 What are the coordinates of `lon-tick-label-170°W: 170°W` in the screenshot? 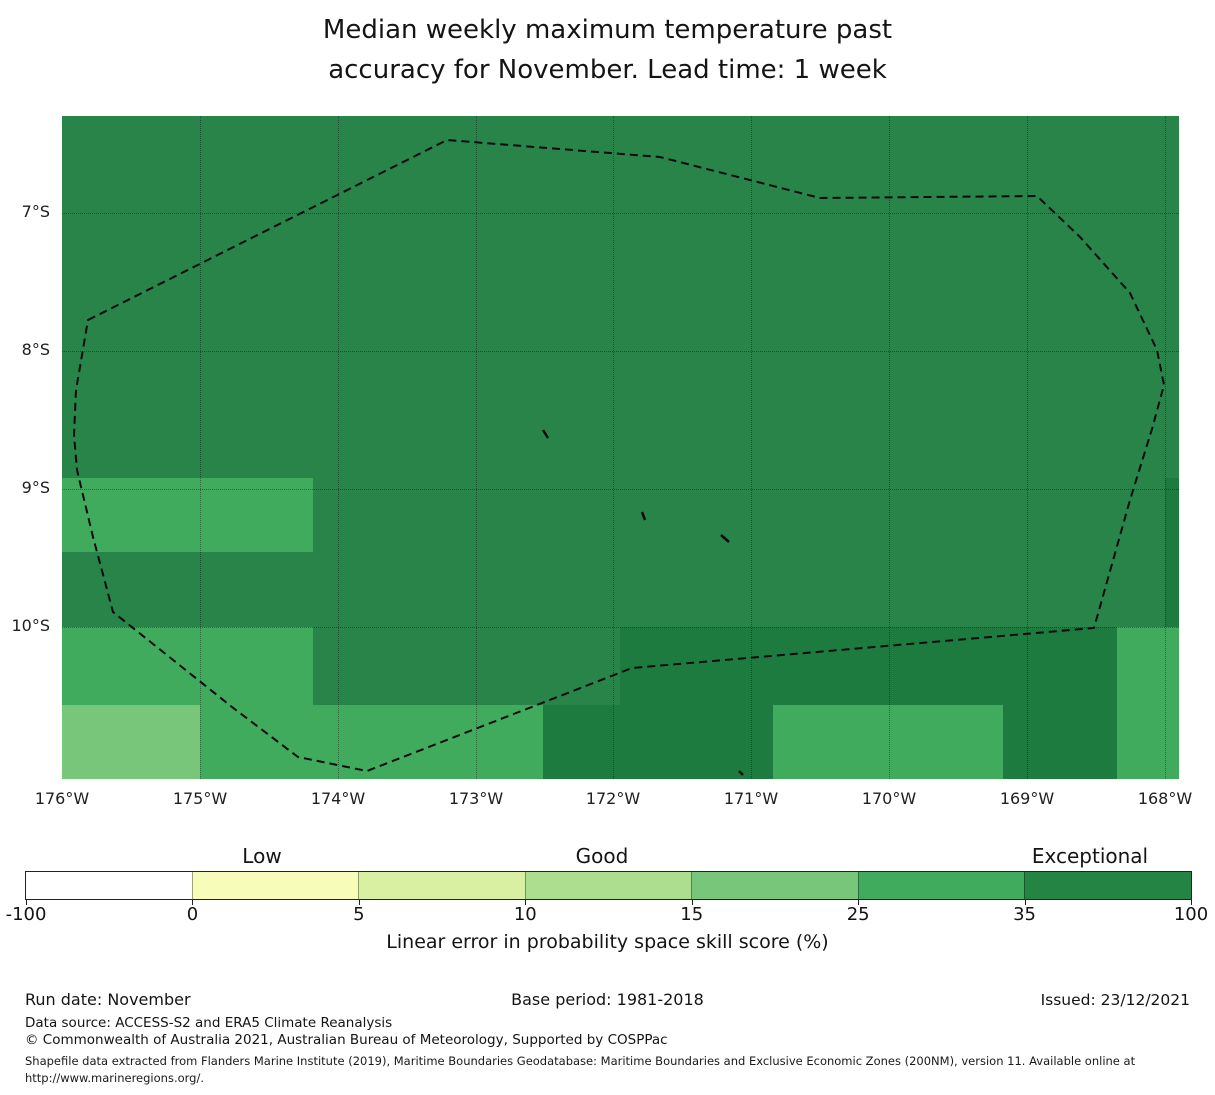 It's located at (889, 798).